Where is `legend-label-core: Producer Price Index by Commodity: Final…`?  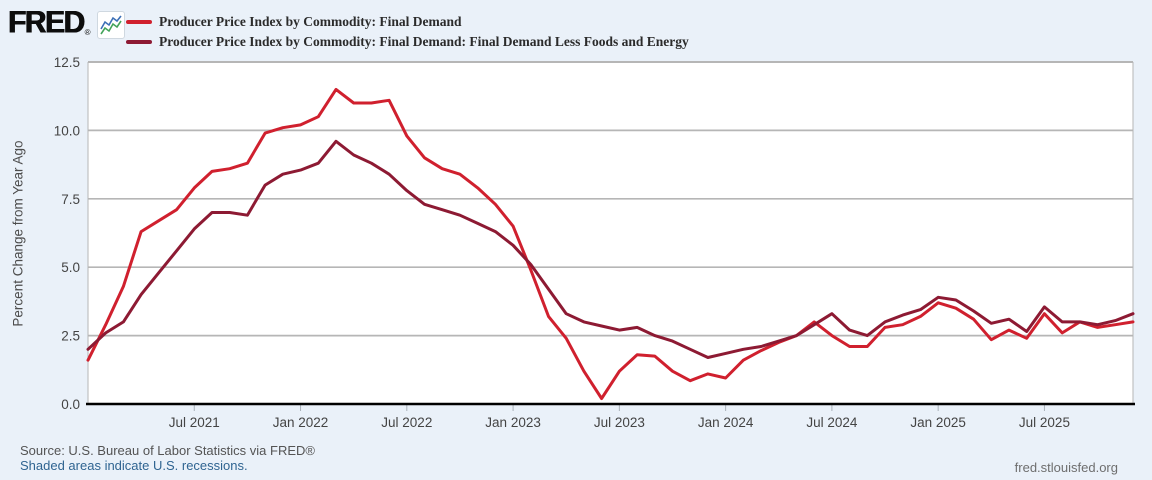 legend-label-core: Producer Price Index by Commodity: Final… is located at coordinates (424, 41).